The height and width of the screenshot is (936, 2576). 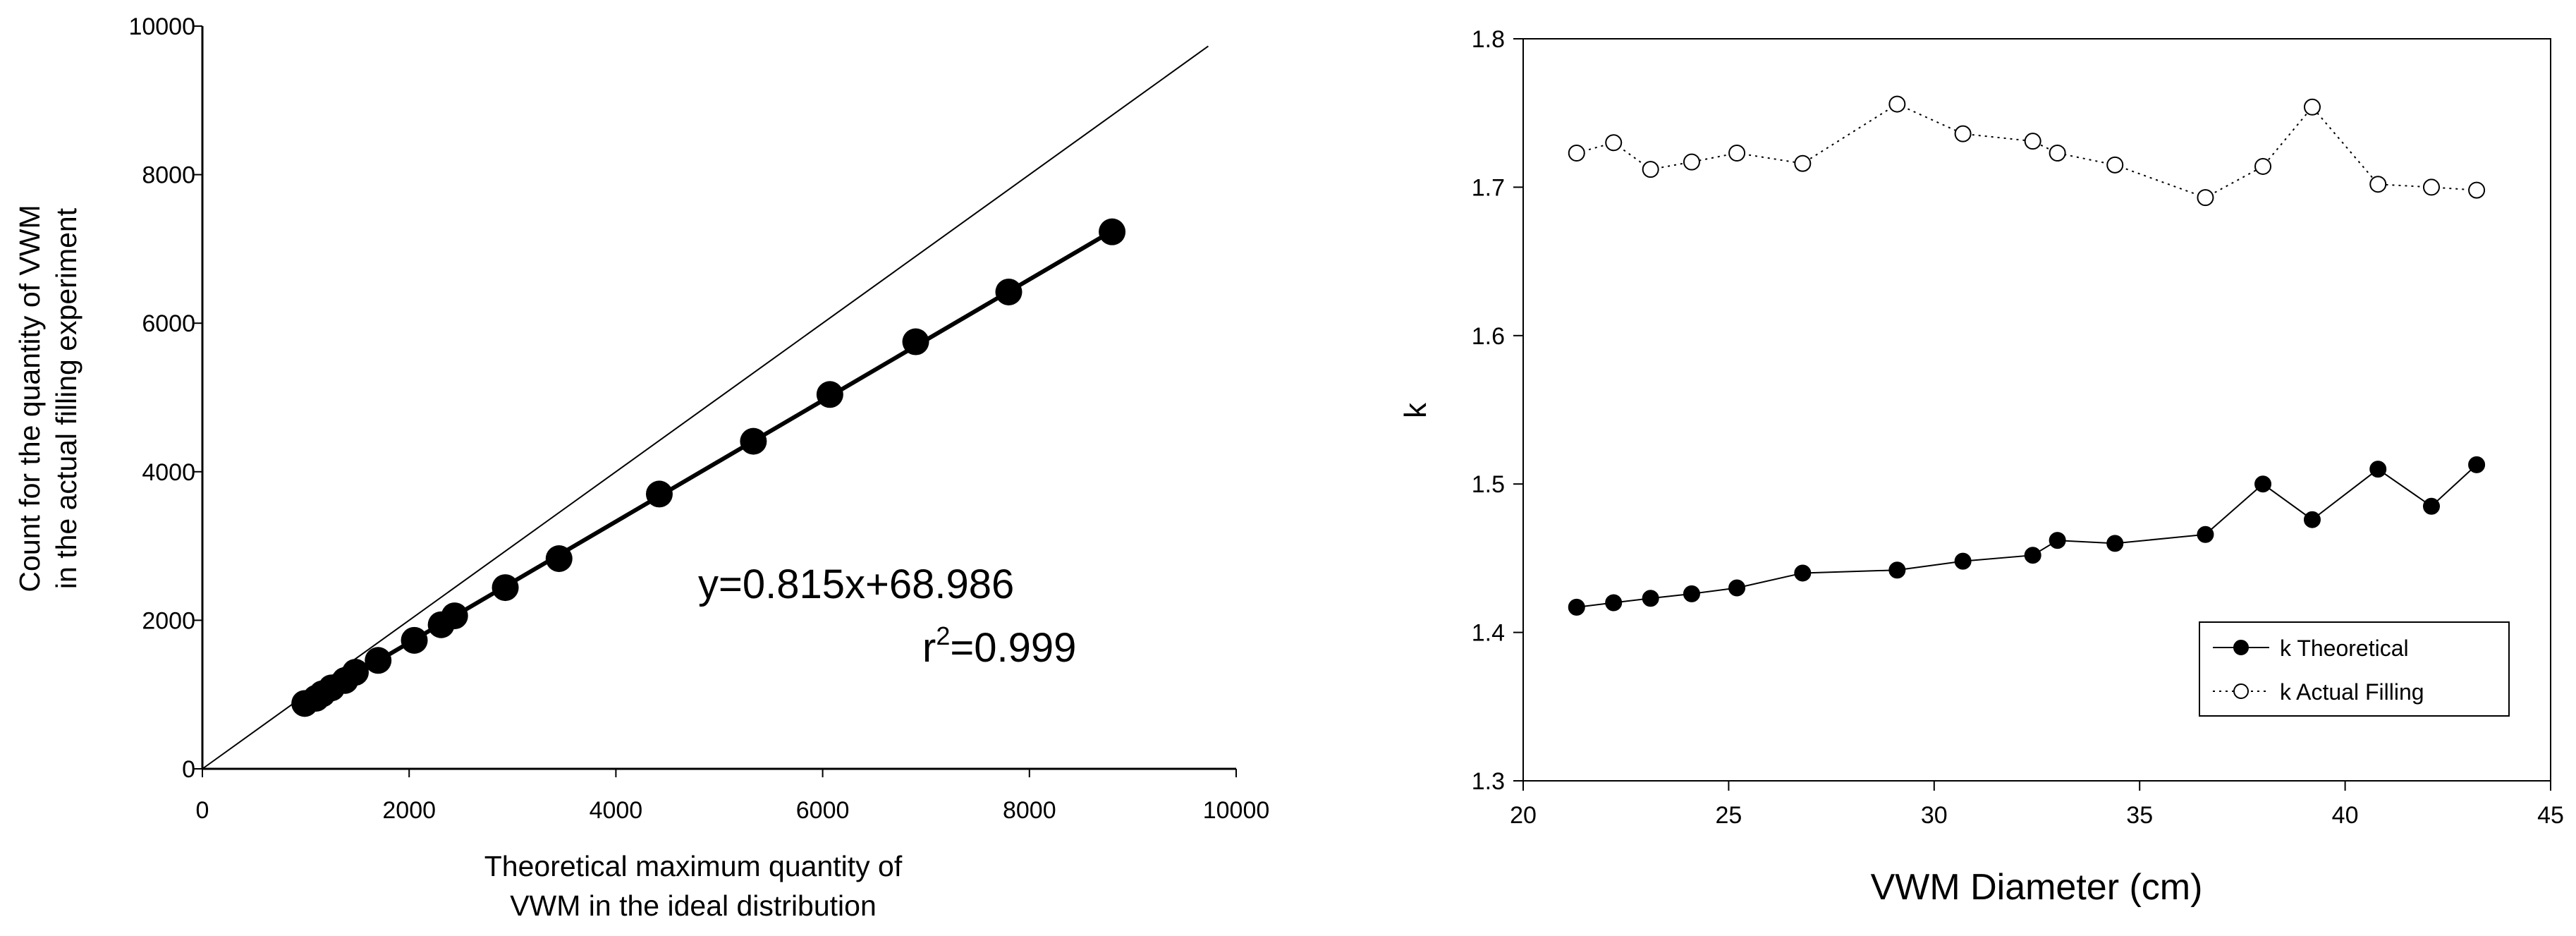 I want to click on left-y-tick-label: 10000, so click(x=162, y=27).